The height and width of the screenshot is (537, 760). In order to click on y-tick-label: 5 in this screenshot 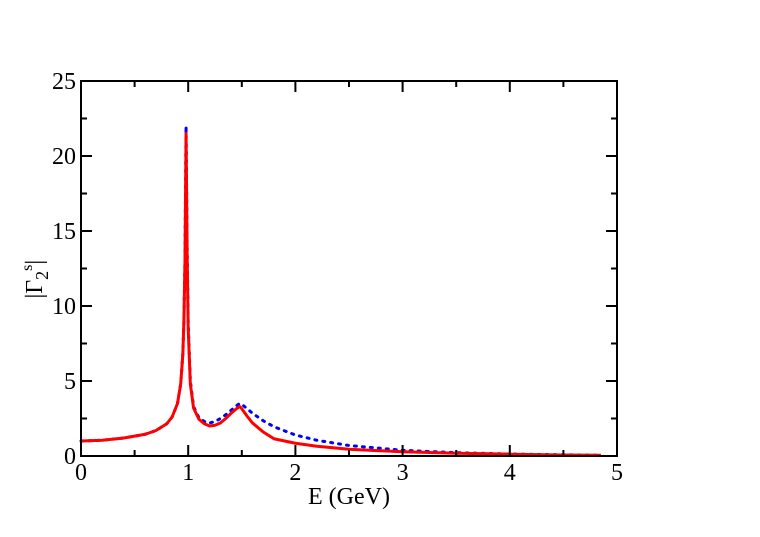, I will do `click(70, 382)`.